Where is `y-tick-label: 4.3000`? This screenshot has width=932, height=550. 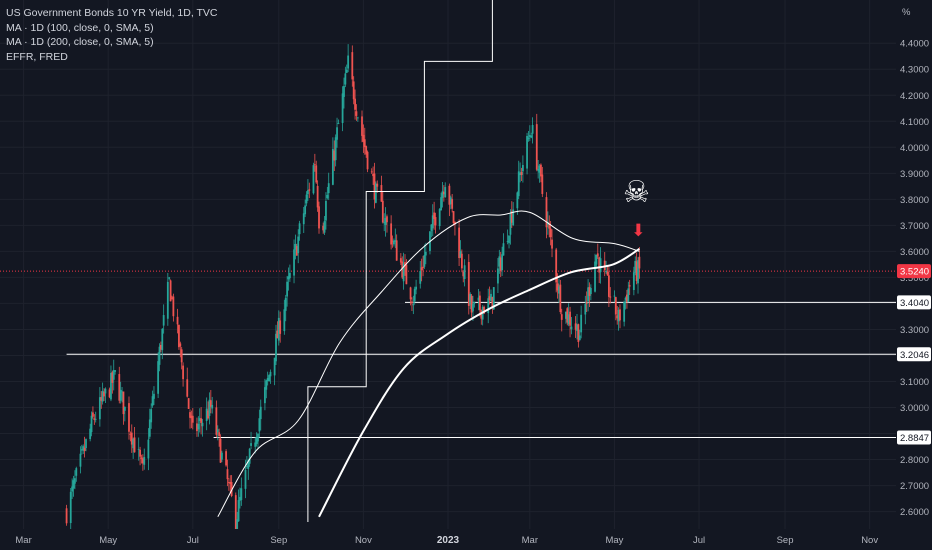 y-tick-label: 4.3000 is located at coordinates (914, 70).